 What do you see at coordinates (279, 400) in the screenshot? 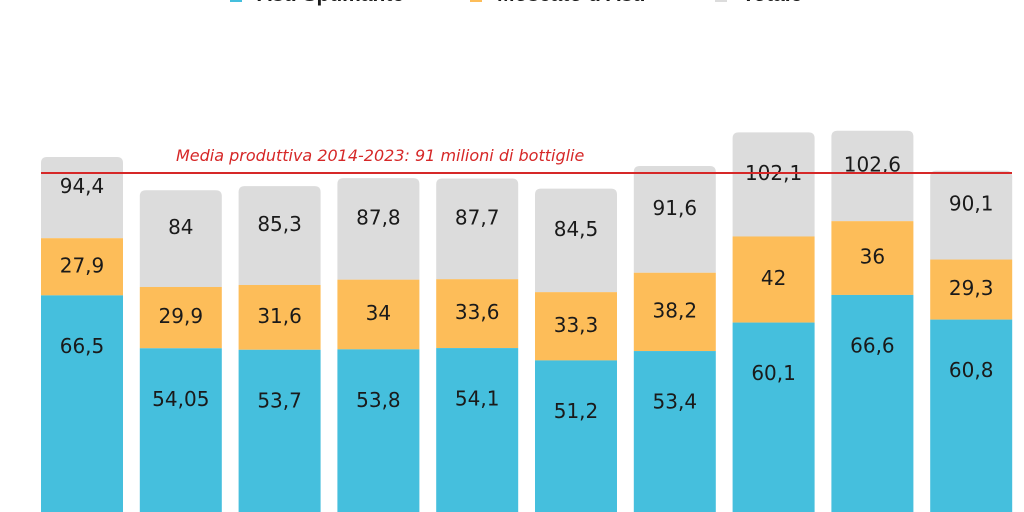
I see `label-asti-spumante: 53,7` at bounding box center [279, 400].